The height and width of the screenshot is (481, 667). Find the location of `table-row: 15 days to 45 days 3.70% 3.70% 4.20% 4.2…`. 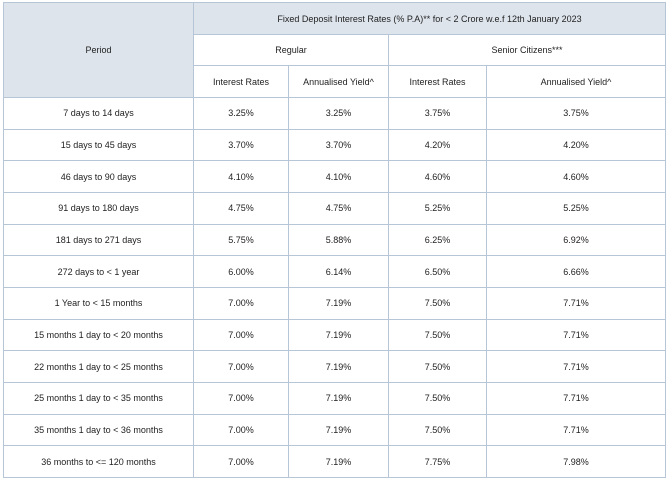

table-row: 15 days to 45 days 3.70% 3.70% 4.20% 4.2… is located at coordinates (334, 145).